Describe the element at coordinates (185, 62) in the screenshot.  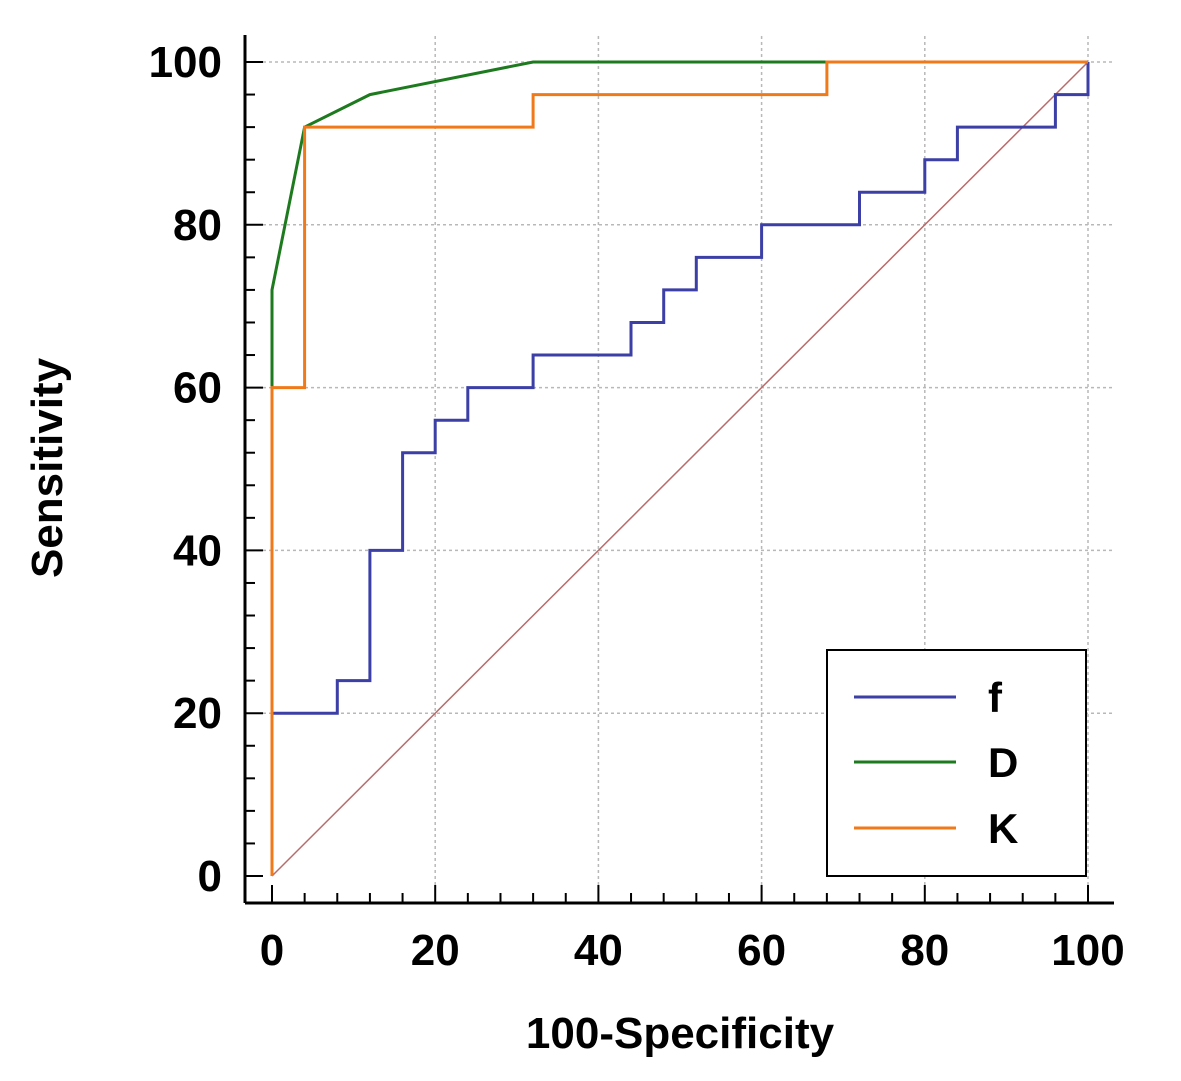
I see `y-tick-label: 100` at that location.